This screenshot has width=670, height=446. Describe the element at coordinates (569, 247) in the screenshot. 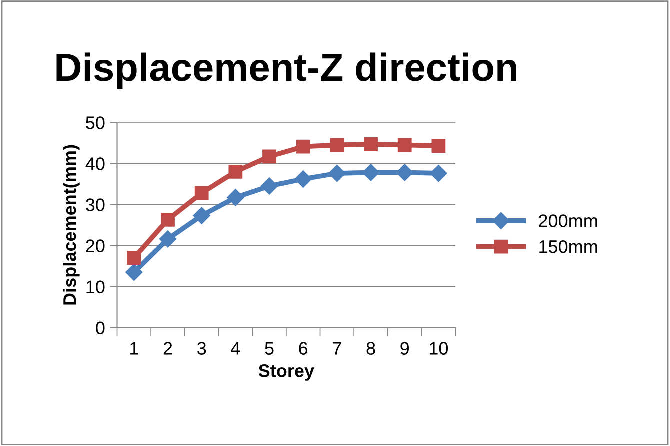

I see `legend-label: 150mm` at that location.